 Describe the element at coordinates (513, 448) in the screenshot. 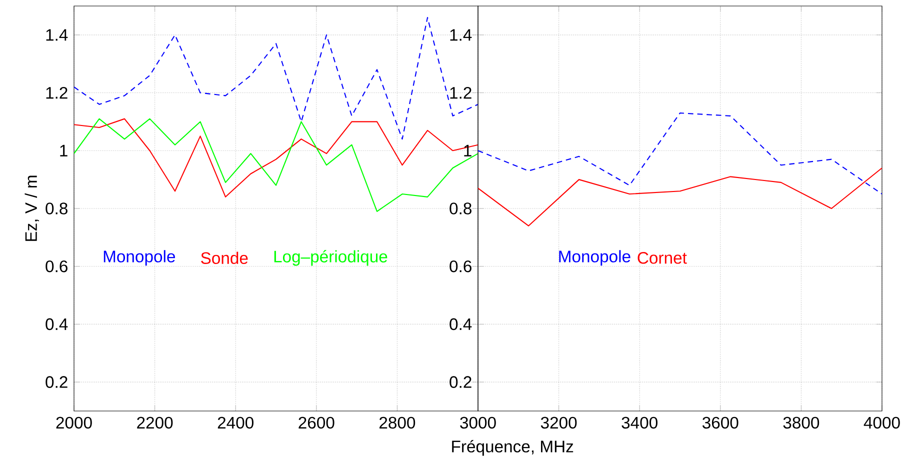

I see `x-axis-title: Fréquence, MHz` at that location.